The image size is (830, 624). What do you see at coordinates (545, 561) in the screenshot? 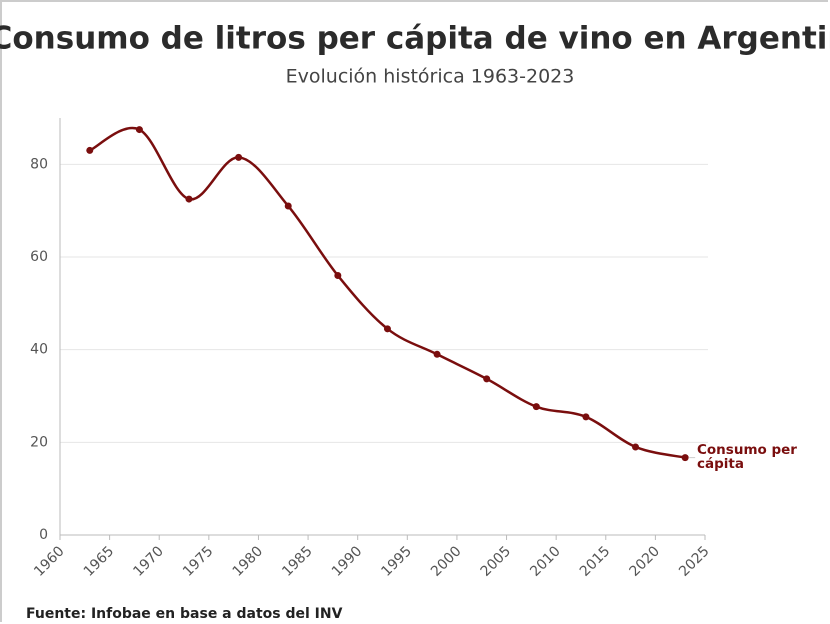
I see `x-tick-label: 2010` at bounding box center [545, 561].